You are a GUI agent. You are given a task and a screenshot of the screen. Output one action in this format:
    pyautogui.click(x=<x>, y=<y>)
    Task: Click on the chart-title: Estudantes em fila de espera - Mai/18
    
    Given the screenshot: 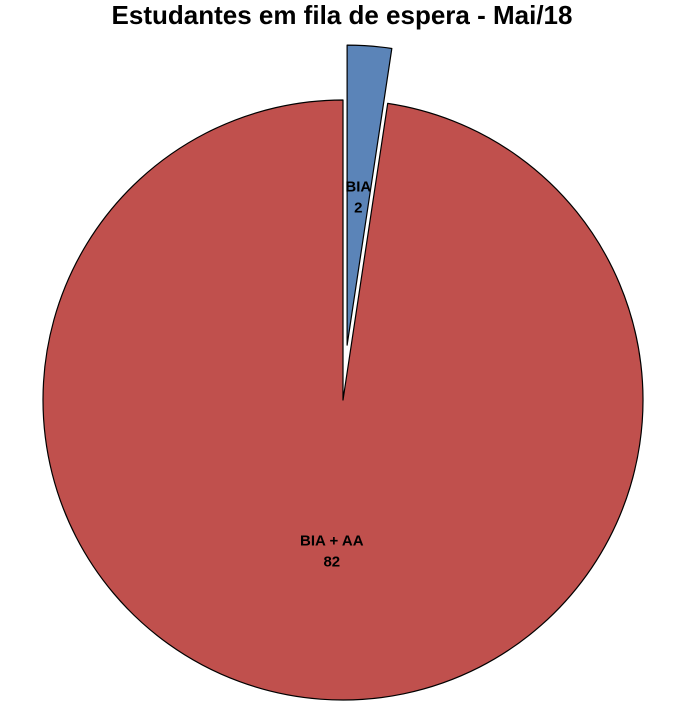 What is the action you would take?
    pyautogui.click(x=342, y=15)
    